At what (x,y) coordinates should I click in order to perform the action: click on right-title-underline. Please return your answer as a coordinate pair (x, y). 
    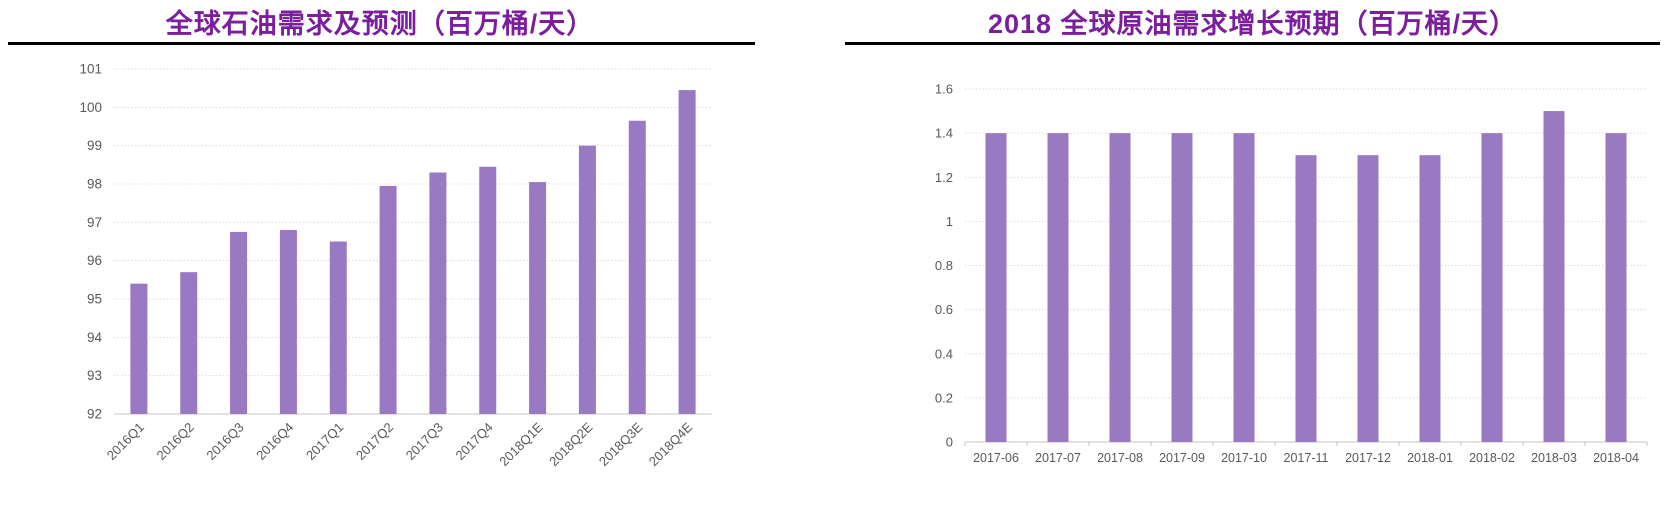
    Looking at the image, I should click on (1252, 43).